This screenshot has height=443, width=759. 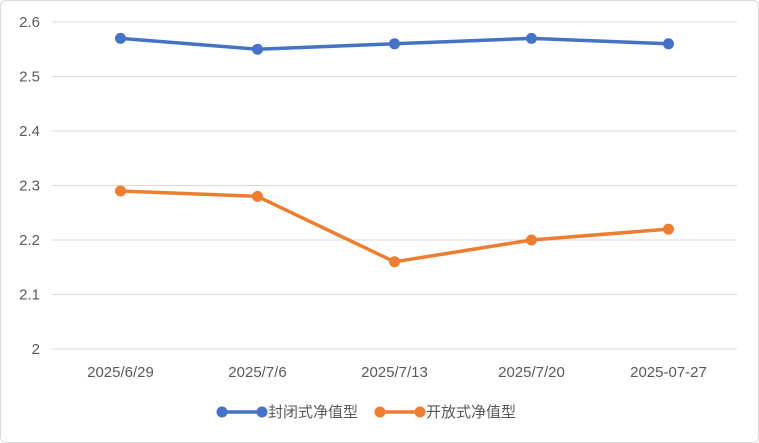 What do you see at coordinates (36, 349) in the screenshot?
I see `y-tick-label: 2` at bounding box center [36, 349].